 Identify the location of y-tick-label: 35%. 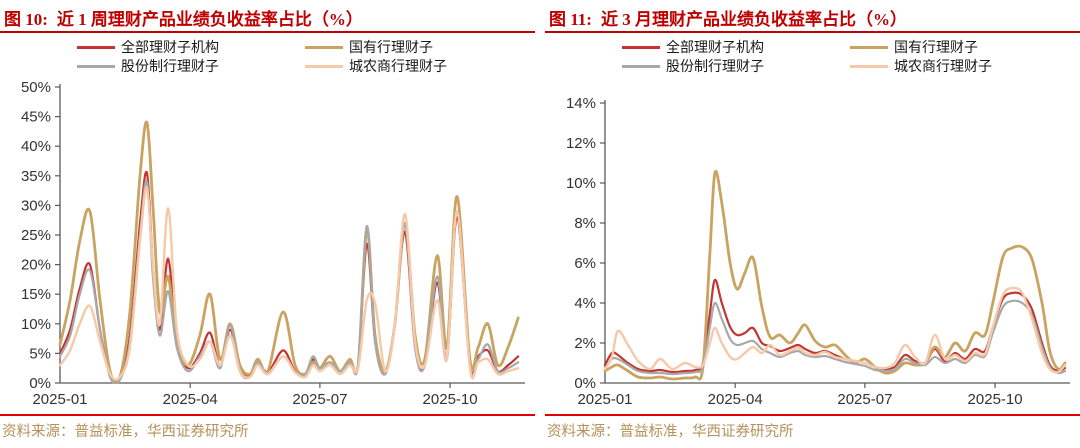
(36, 176).